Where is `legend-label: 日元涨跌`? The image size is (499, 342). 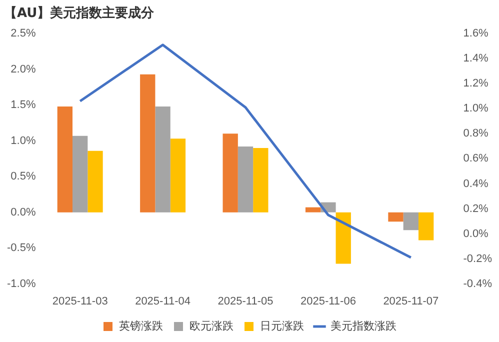 legend-label: 日元涨跌 is located at coordinates (282, 326).